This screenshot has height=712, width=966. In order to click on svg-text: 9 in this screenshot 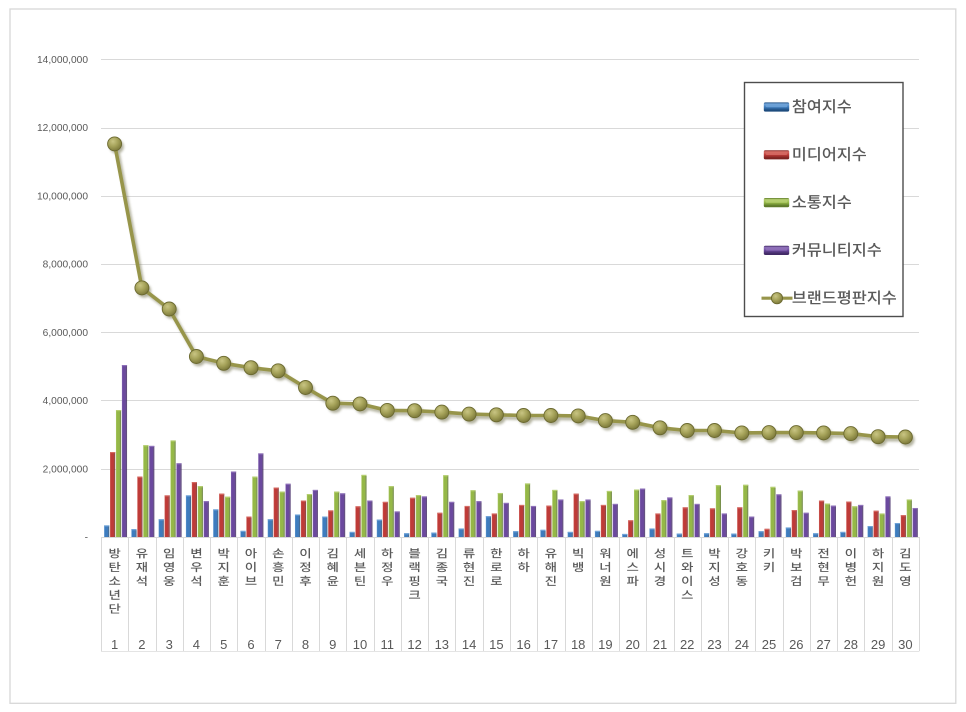, I will do `click(332, 644)`.